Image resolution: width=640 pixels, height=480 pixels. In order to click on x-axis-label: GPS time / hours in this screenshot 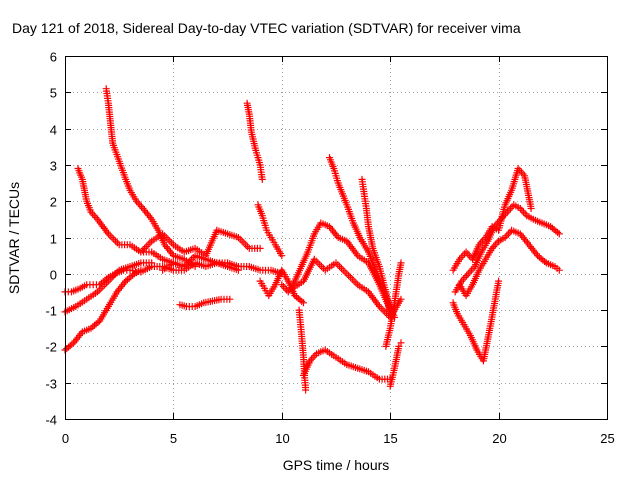, I will do `click(336, 465)`.